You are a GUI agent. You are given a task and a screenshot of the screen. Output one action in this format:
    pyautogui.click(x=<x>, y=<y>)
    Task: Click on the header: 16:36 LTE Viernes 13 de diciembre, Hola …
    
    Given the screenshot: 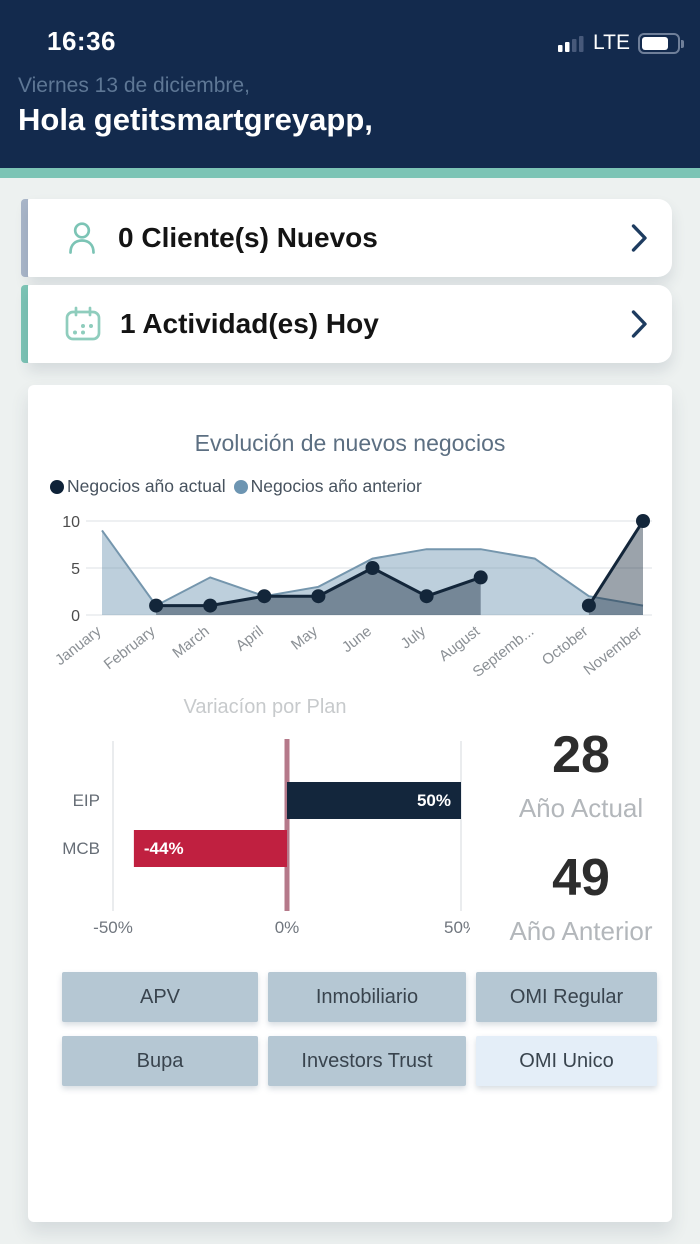 What is the action you would take?
    pyautogui.click(x=350, y=84)
    